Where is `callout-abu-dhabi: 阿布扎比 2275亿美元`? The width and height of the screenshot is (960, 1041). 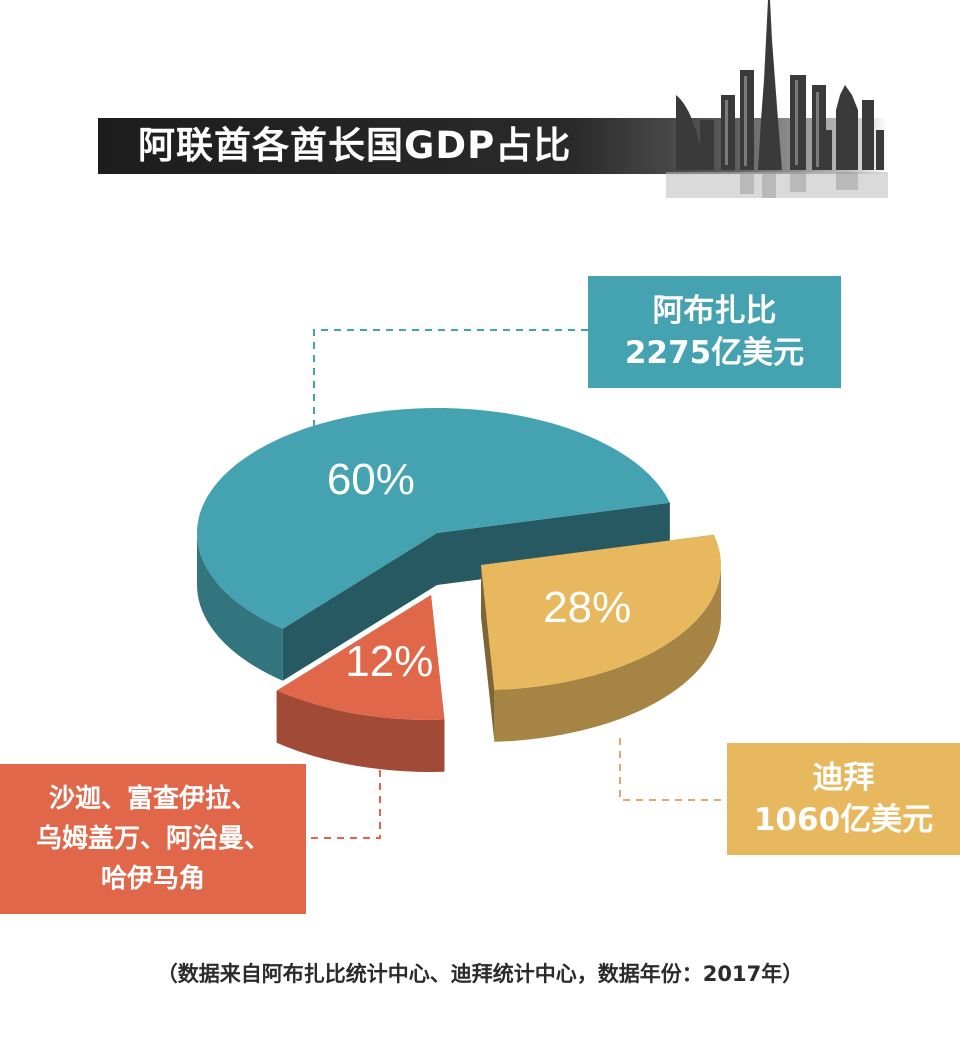 callout-abu-dhabi: 阿布扎比 2275亿美元 is located at coordinates (714, 332).